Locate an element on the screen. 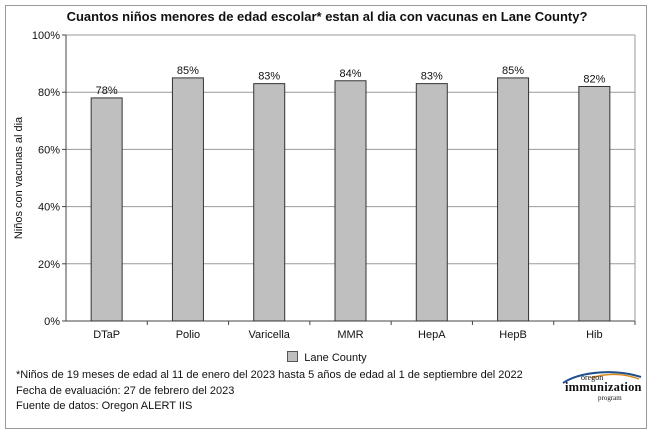 The image size is (654, 436). x-tick-label: Hib is located at coordinates (594, 335).